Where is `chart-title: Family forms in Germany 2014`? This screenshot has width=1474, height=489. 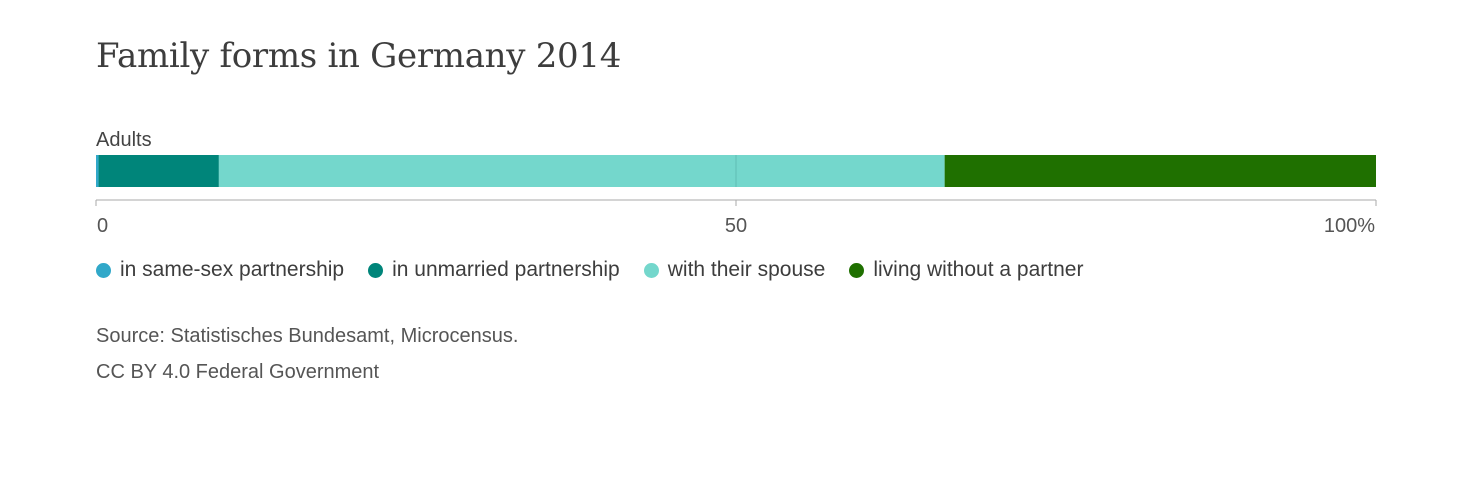
chart-title: Family forms in Germany 2014 is located at coordinates (359, 56).